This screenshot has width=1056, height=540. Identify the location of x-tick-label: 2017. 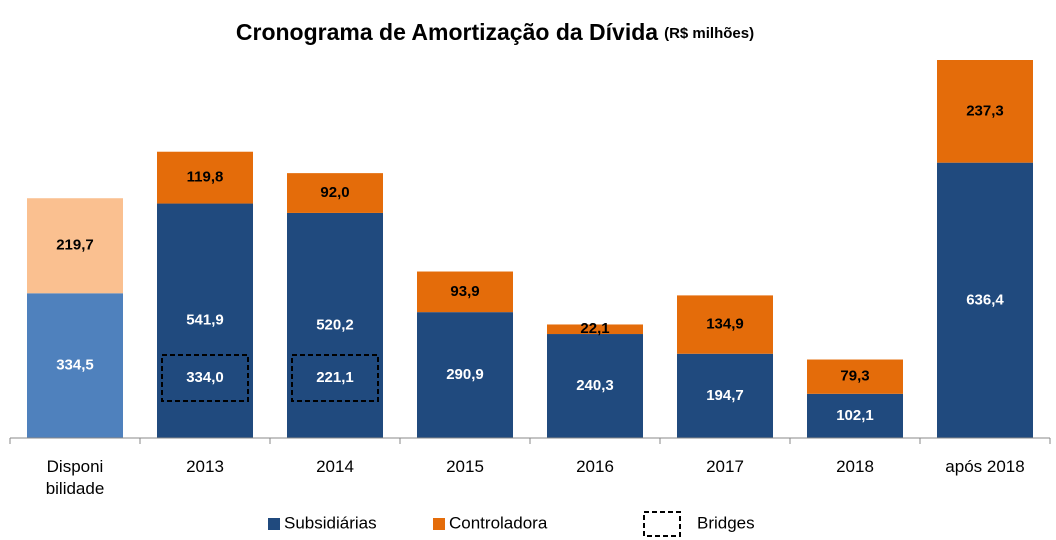
(725, 466).